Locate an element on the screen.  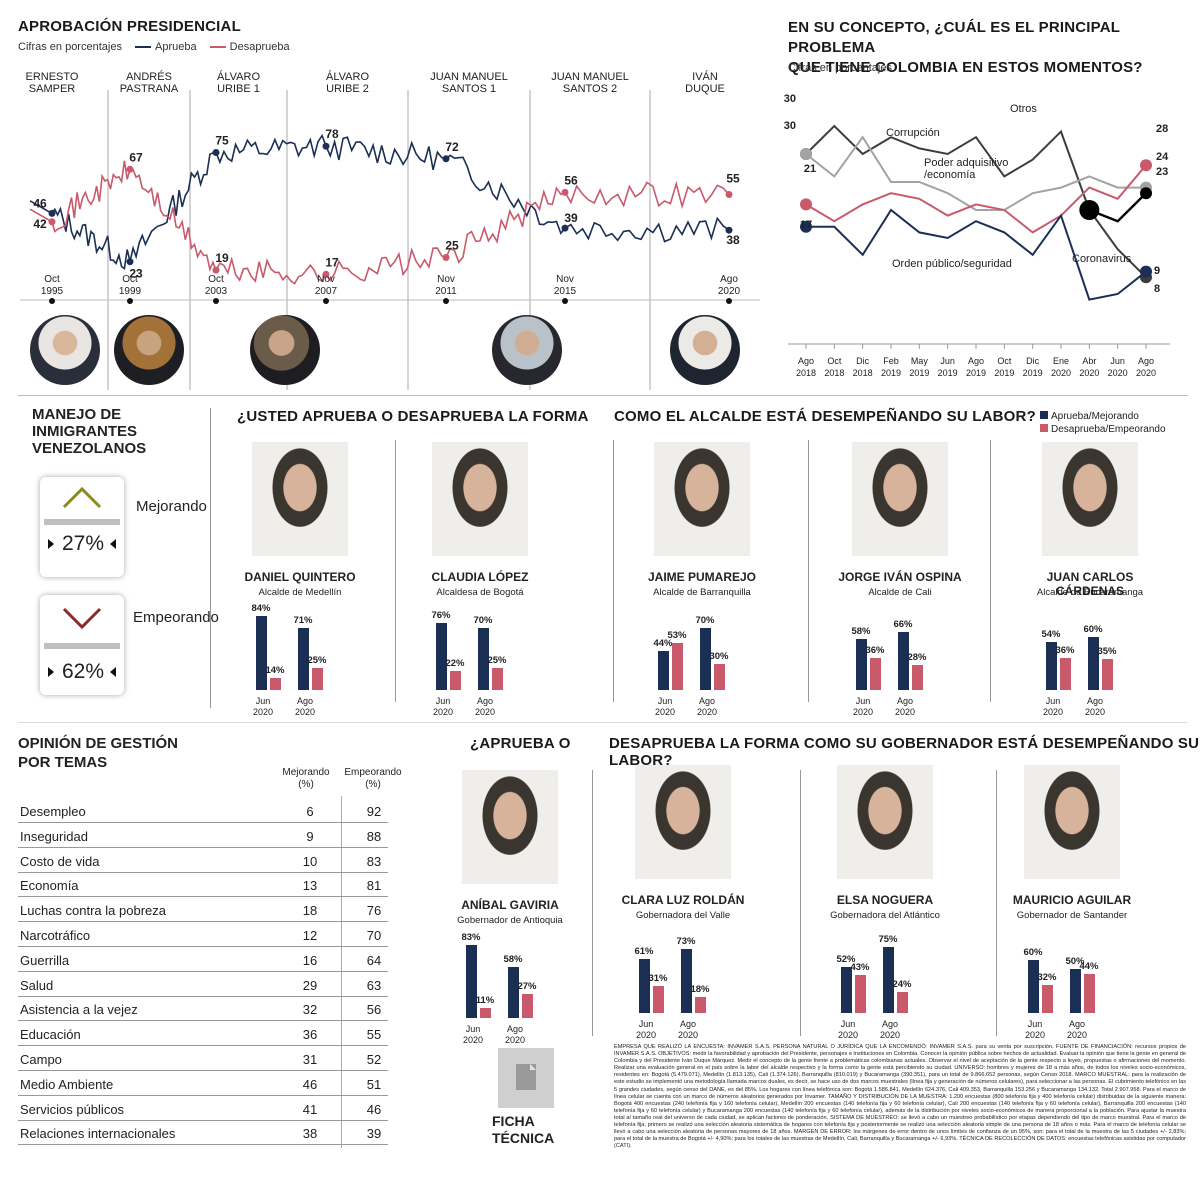
topic-worsening: 64 is located at coordinates (374, 960).